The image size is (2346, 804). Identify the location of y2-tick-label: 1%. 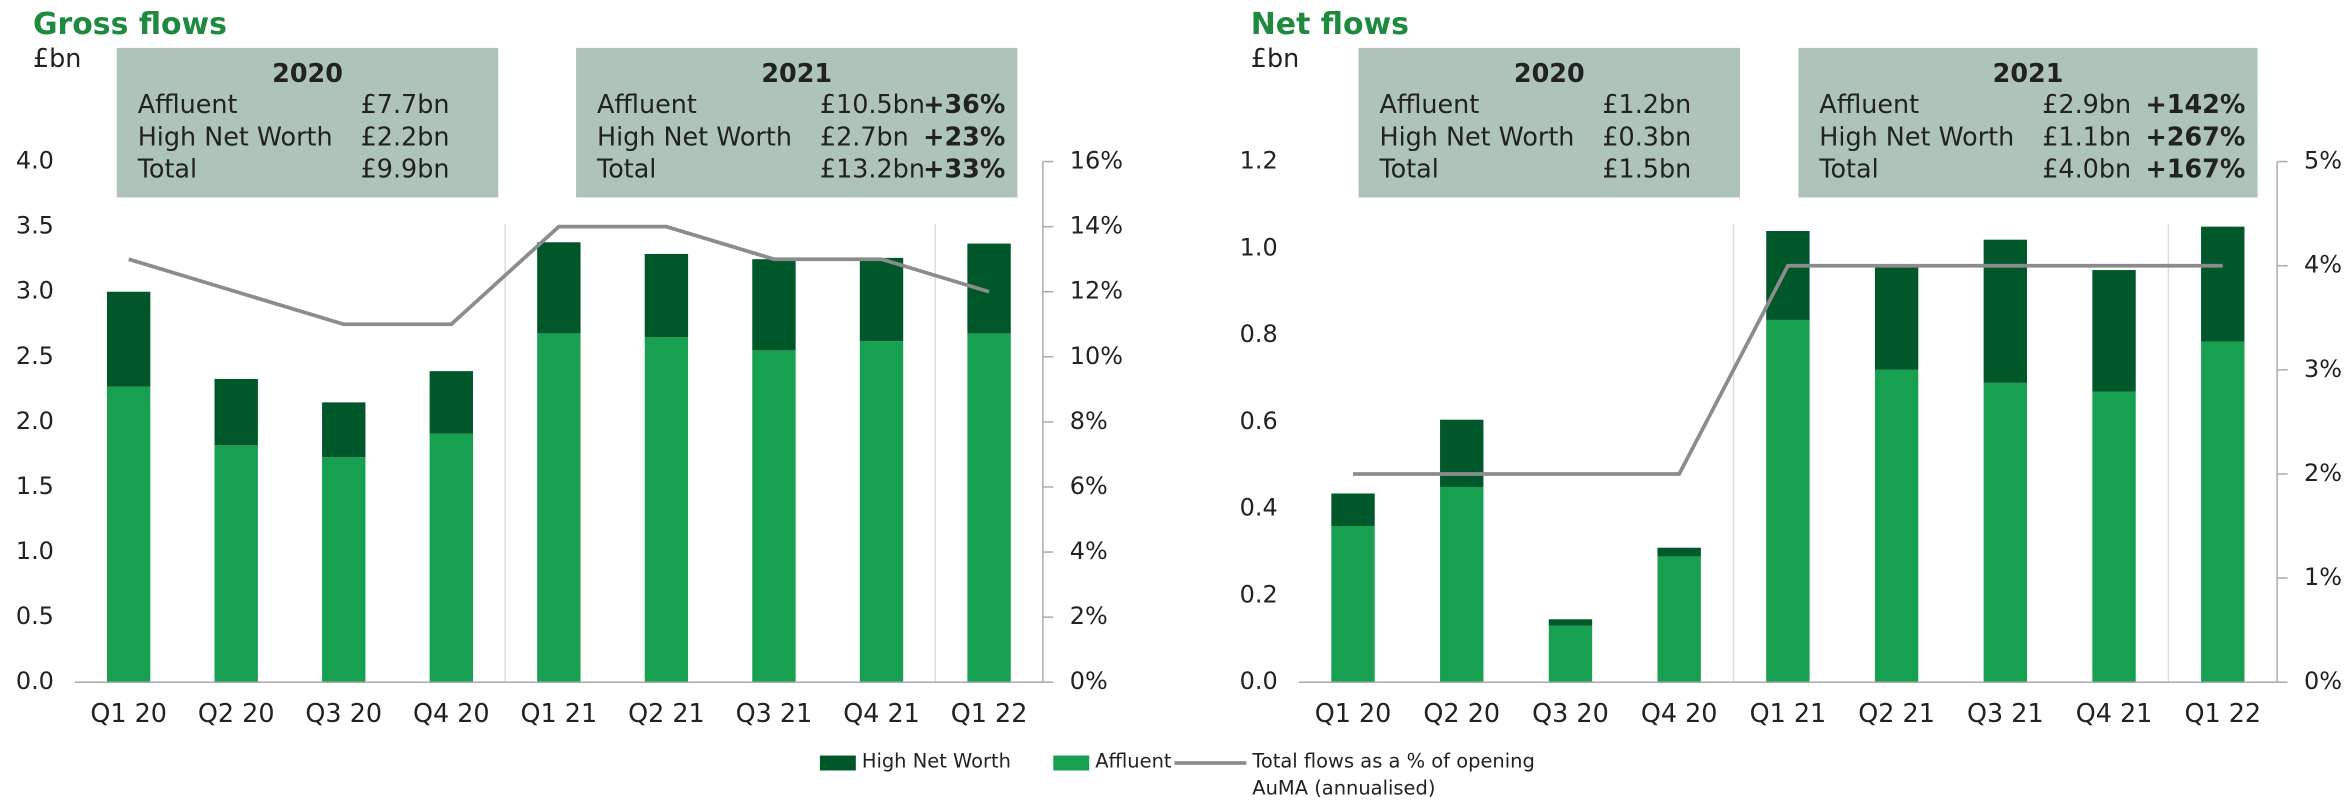
(2323, 577).